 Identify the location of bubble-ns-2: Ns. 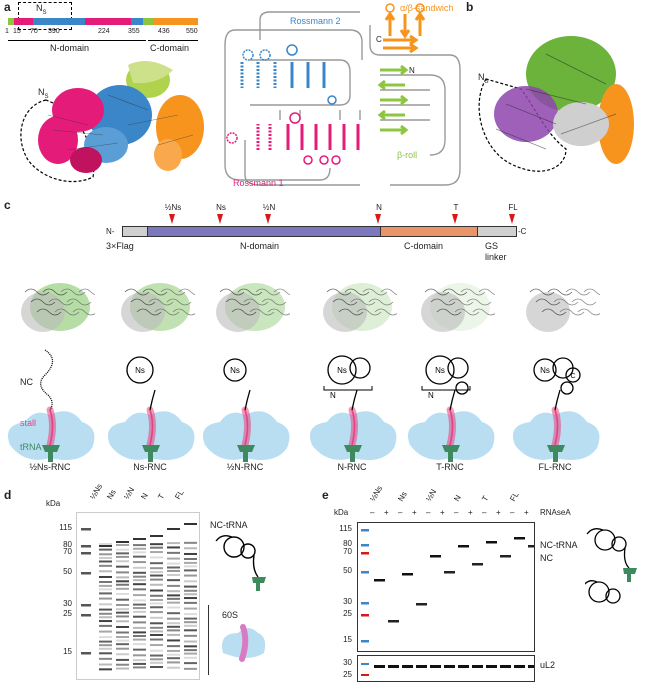
(235, 370).